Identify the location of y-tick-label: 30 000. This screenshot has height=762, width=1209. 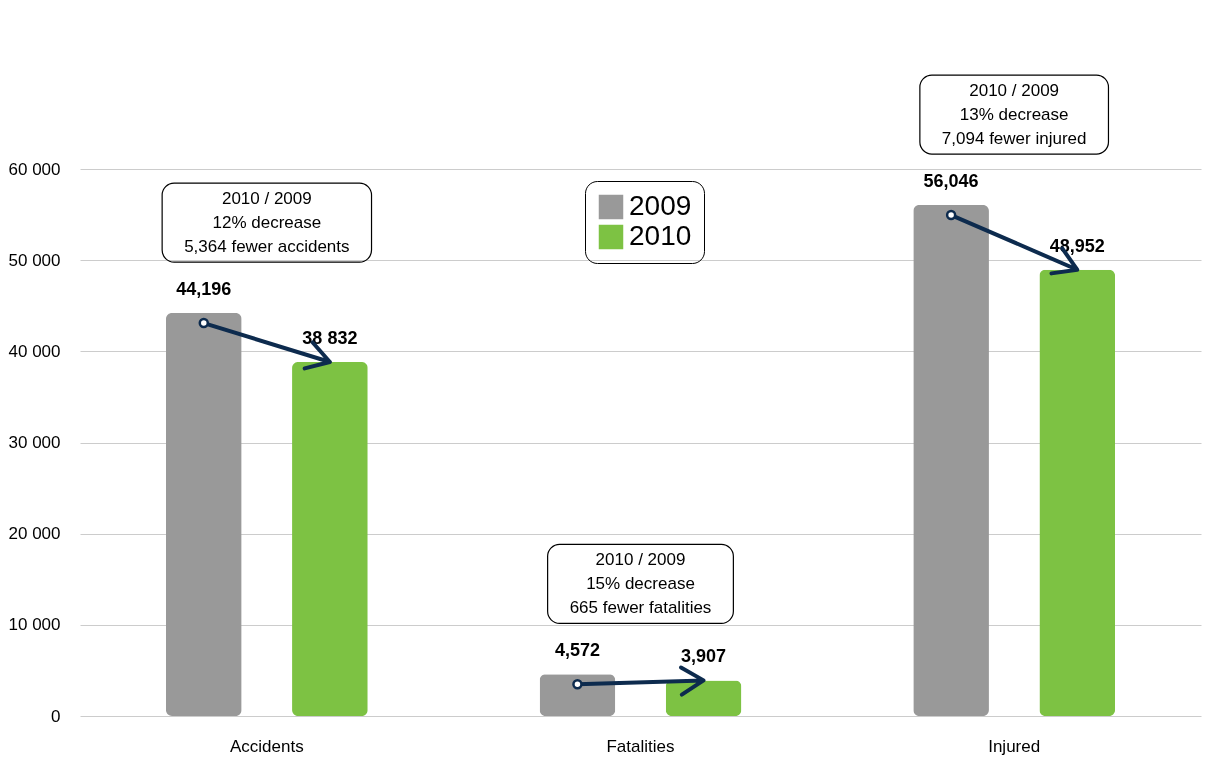
(34, 442).